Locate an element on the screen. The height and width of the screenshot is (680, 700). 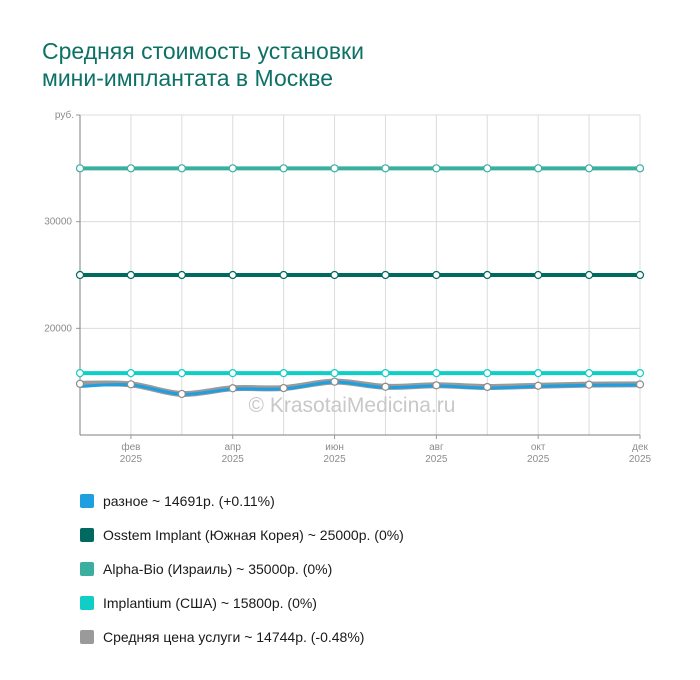
legend-item-average-price: Средняя цена услуги ~ 14744р. (-0.48%) is located at coordinates (242, 637).